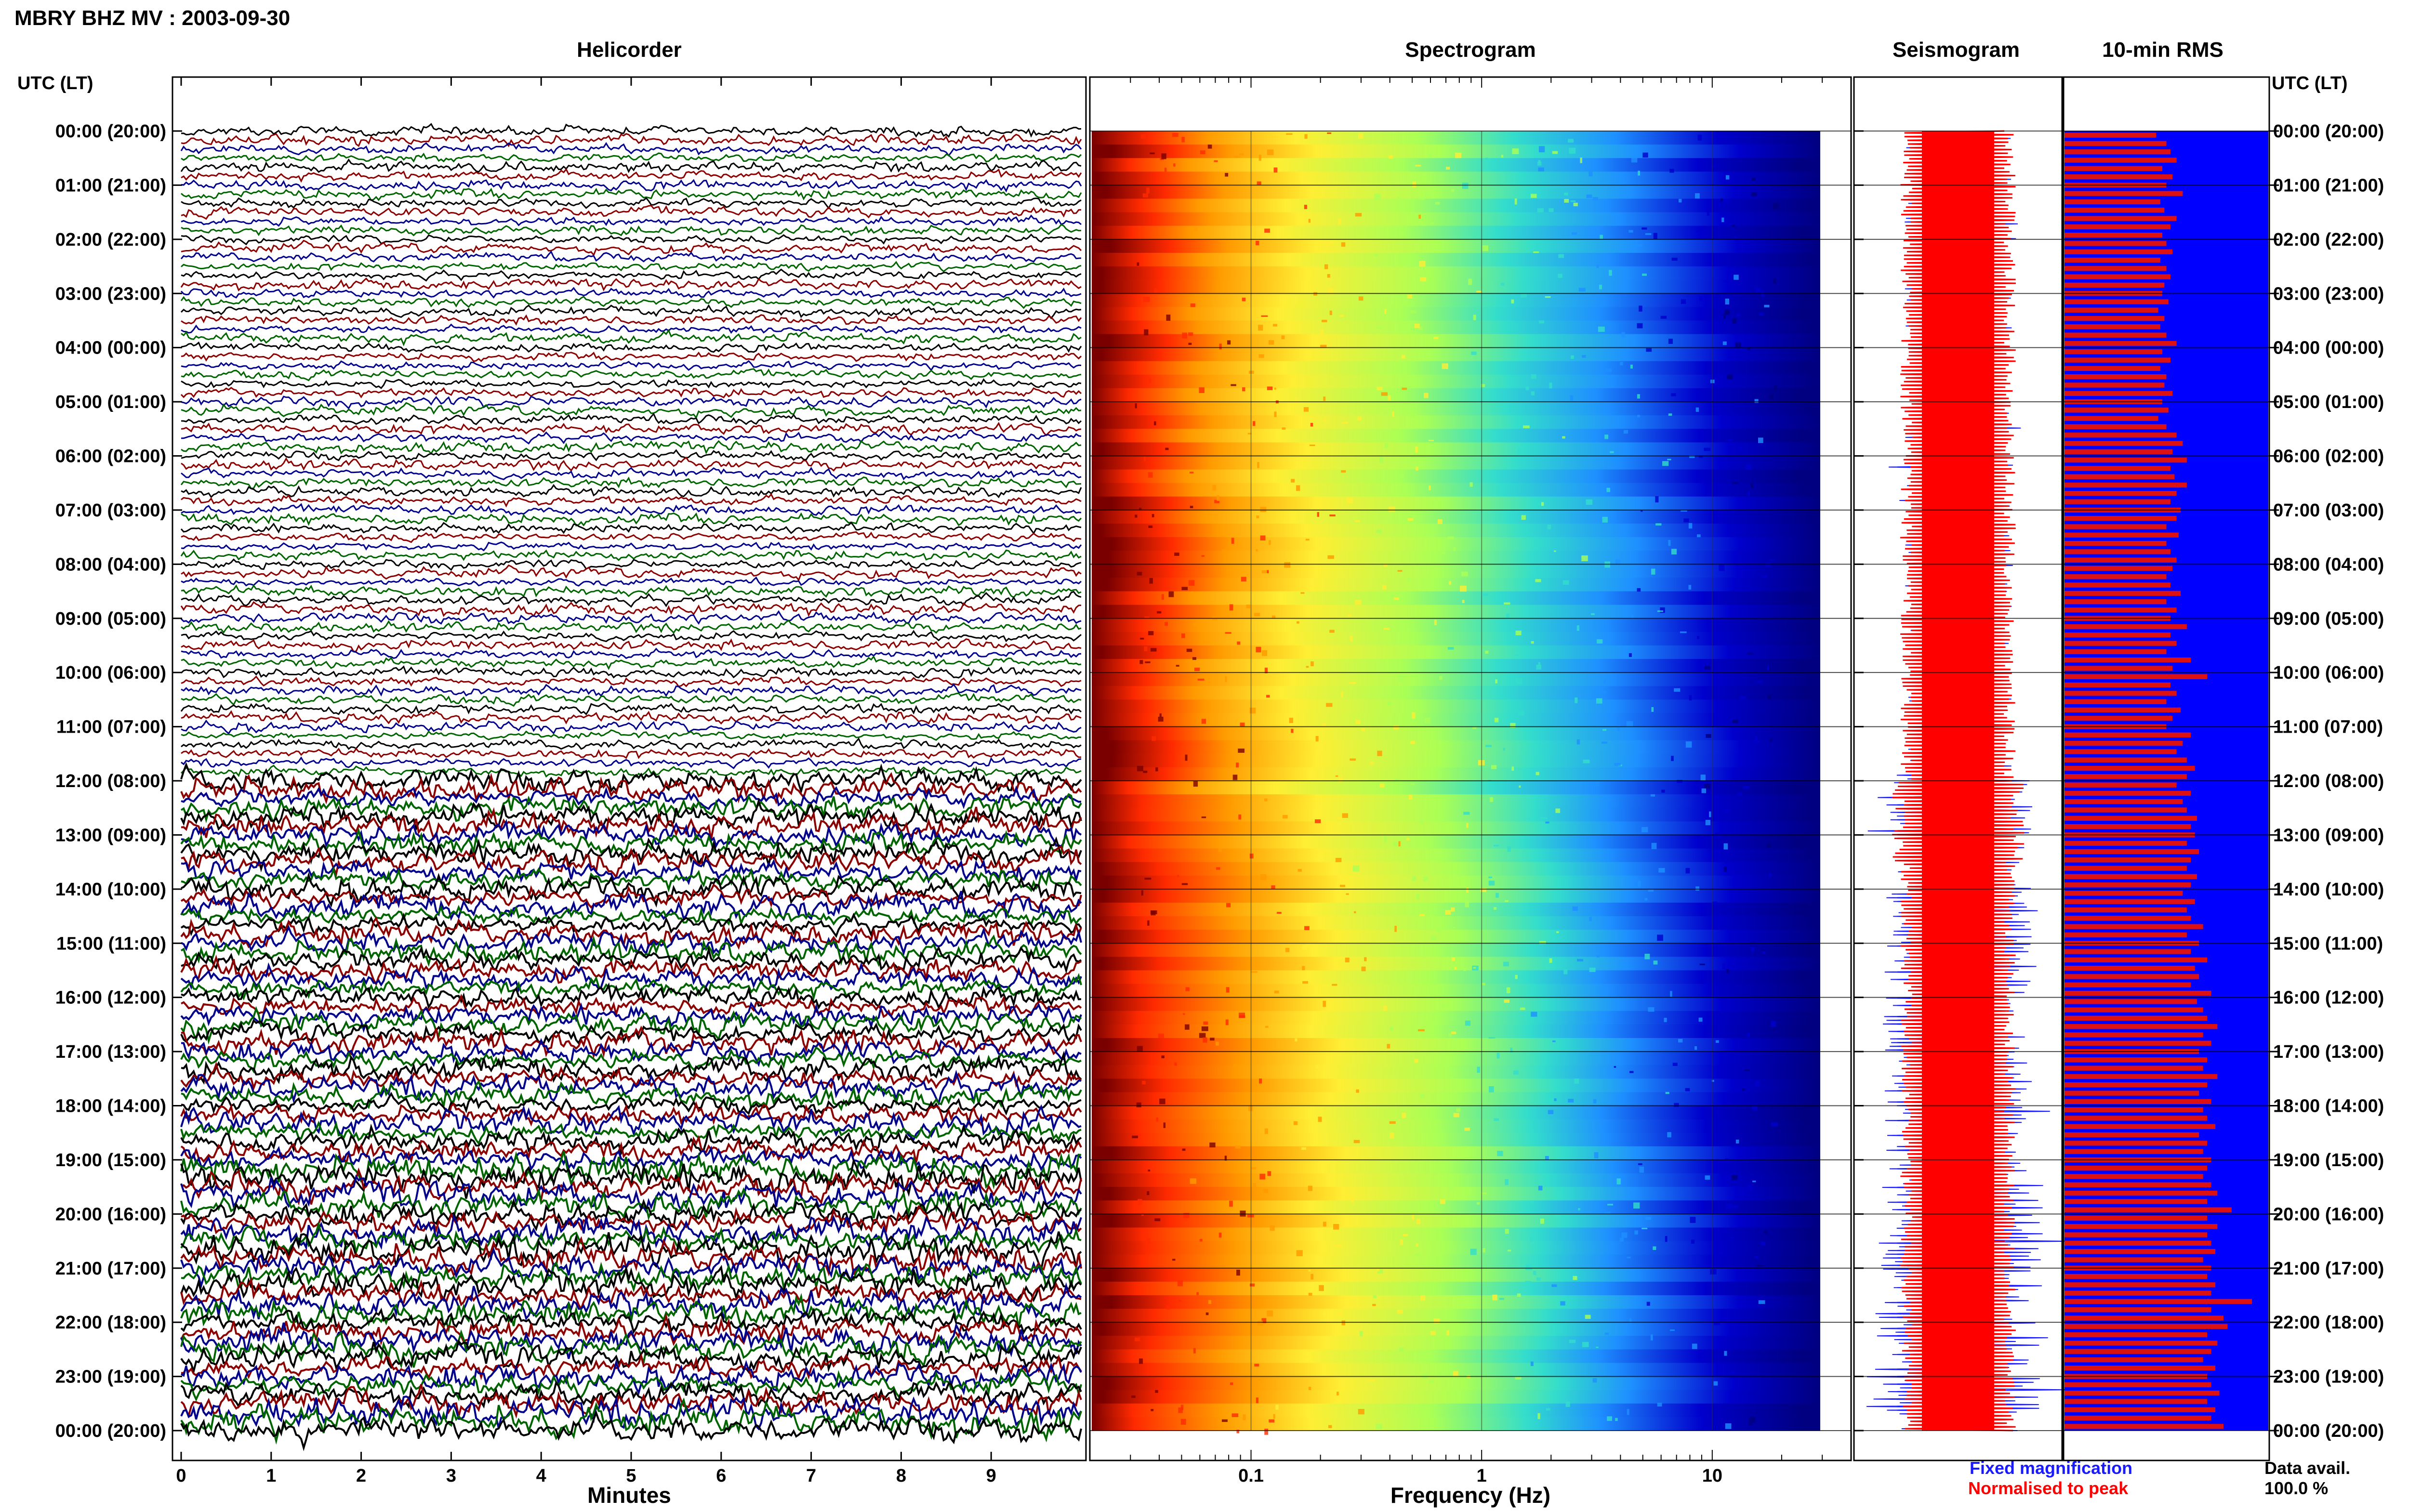 Image resolution: width=2409 pixels, height=1512 pixels. I want to click on time-label-right: 20:00 (16:00), so click(2328, 1214).